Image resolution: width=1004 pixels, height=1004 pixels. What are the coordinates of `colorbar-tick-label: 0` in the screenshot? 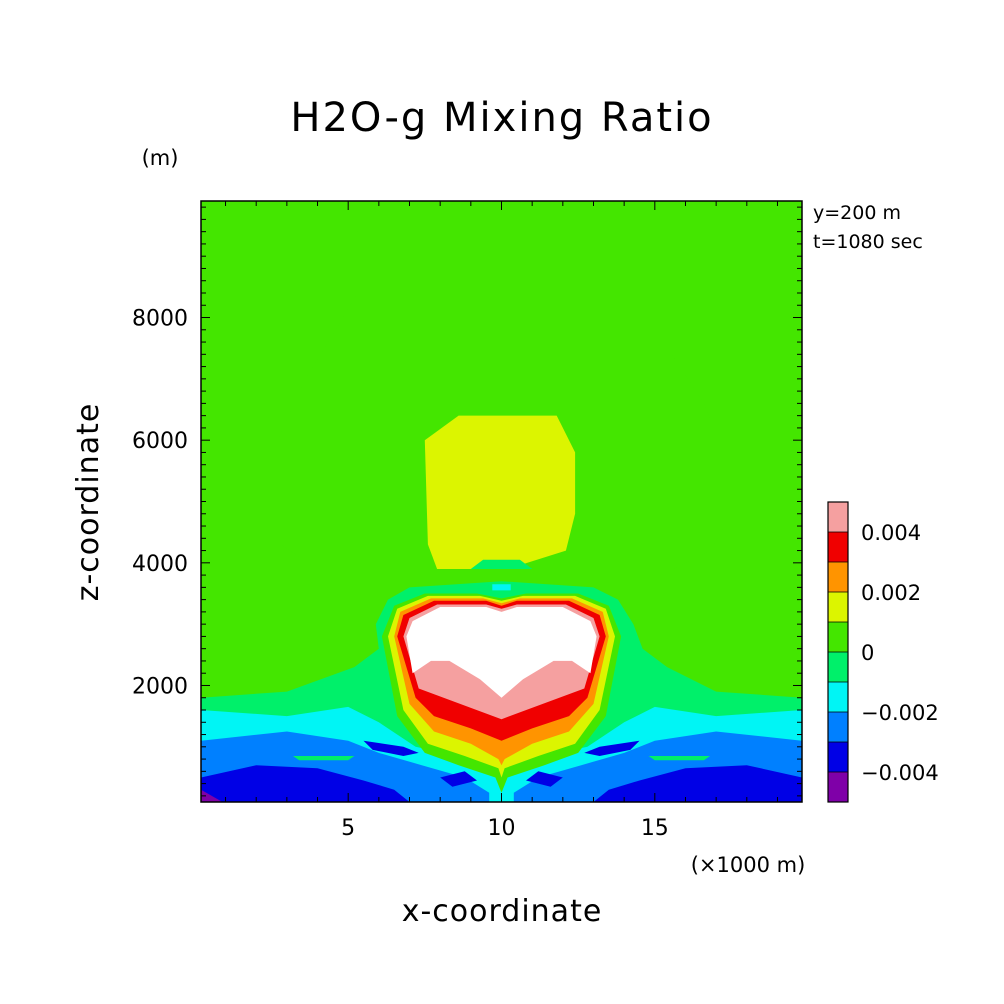 It's located at (867, 653).